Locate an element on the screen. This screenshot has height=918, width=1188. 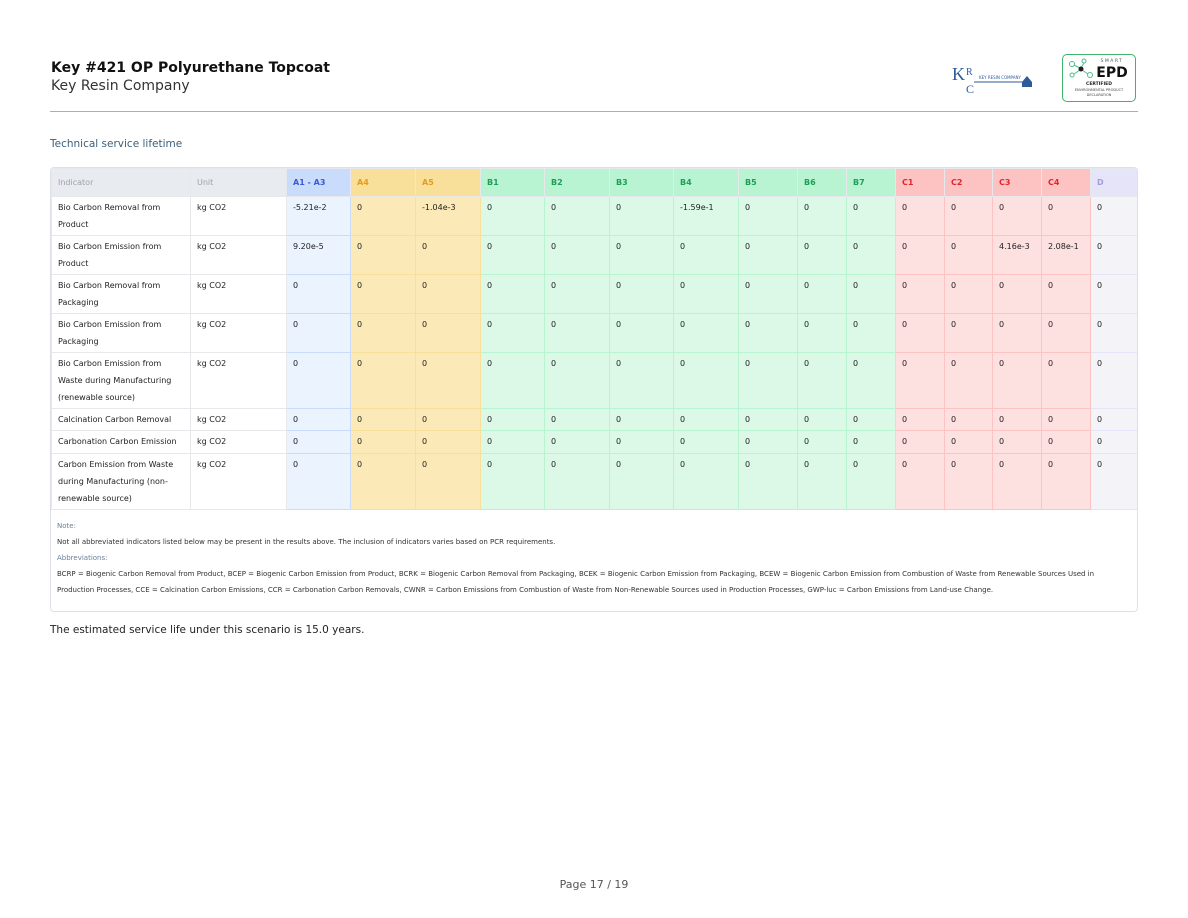
abbreviations-label: Abbreviations: is located at coordinates (82, 558).